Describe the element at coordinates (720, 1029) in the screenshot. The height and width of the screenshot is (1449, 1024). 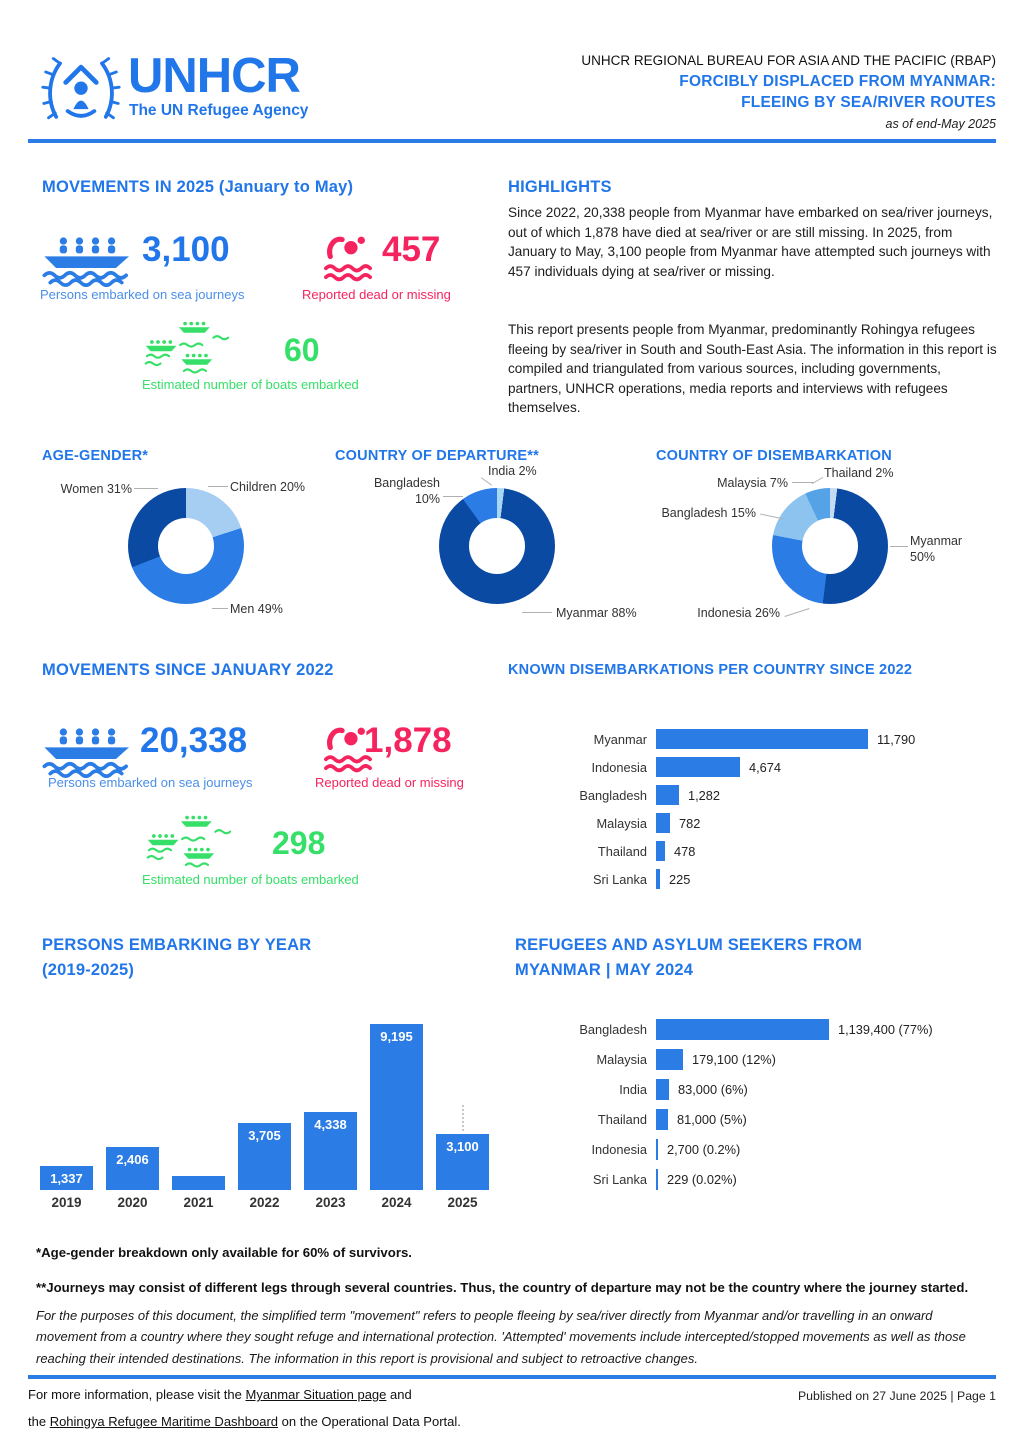
I see `bar-row: Bangladesh 1,139,400 (77%)` at that location.